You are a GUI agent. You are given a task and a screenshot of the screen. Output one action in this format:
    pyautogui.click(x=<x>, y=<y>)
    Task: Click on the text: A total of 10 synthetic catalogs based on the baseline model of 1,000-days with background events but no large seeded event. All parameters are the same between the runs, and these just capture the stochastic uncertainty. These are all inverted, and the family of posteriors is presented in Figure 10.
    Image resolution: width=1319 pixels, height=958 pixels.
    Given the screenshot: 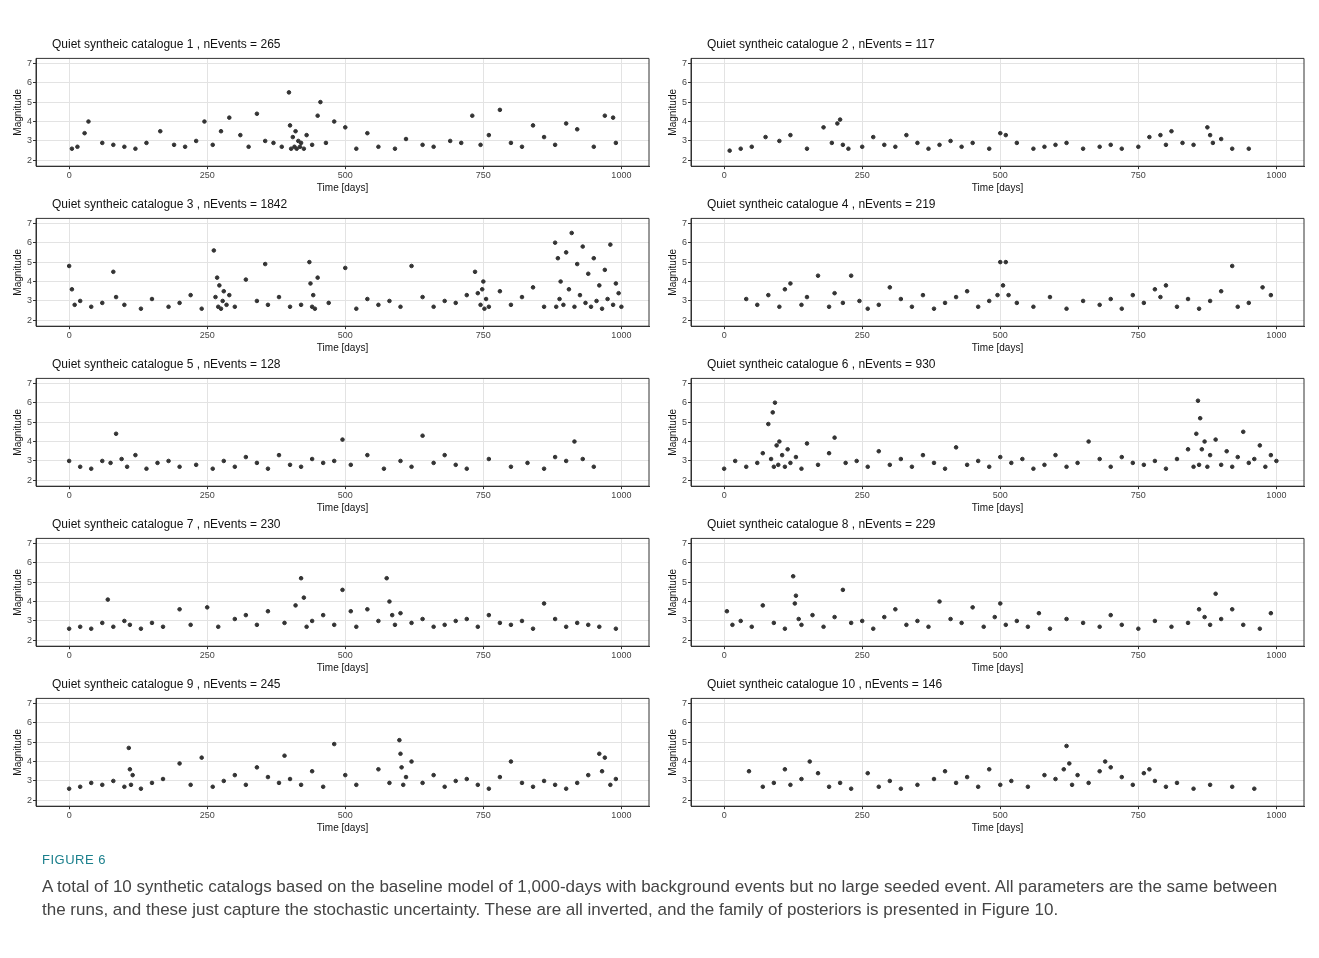 What is the action you would take?
    pyautogui.click(x=660, y=898)
    